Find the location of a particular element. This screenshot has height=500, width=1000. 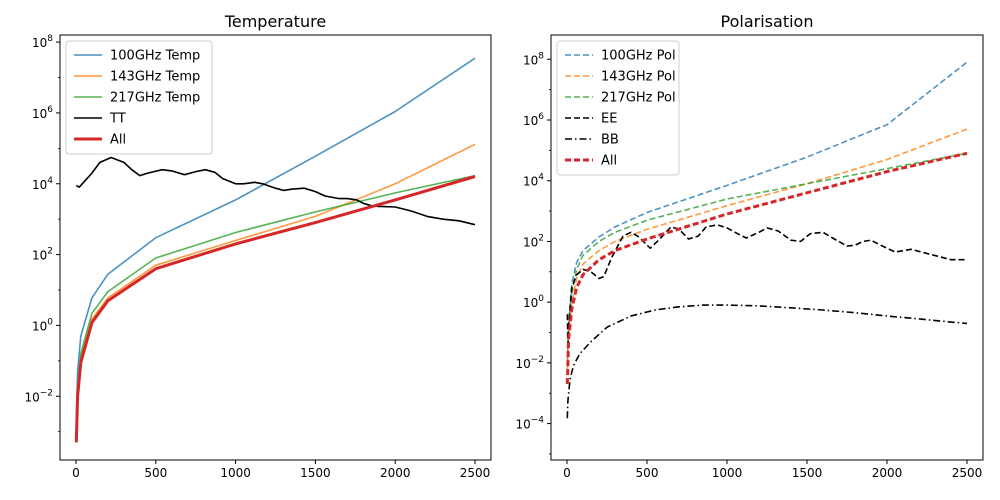

legend-label: 100GHz Temp is located at coordinates (155, 56).